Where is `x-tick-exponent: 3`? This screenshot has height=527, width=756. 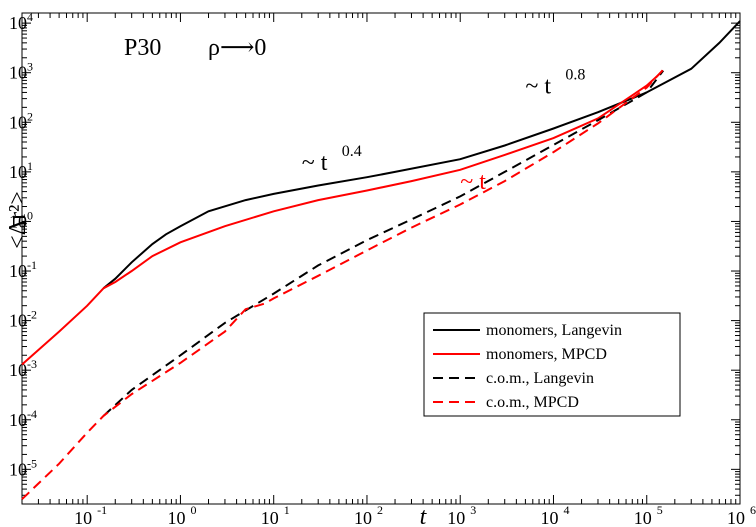
x-tick-exponent: 3 is located at coordinates (473, 510).